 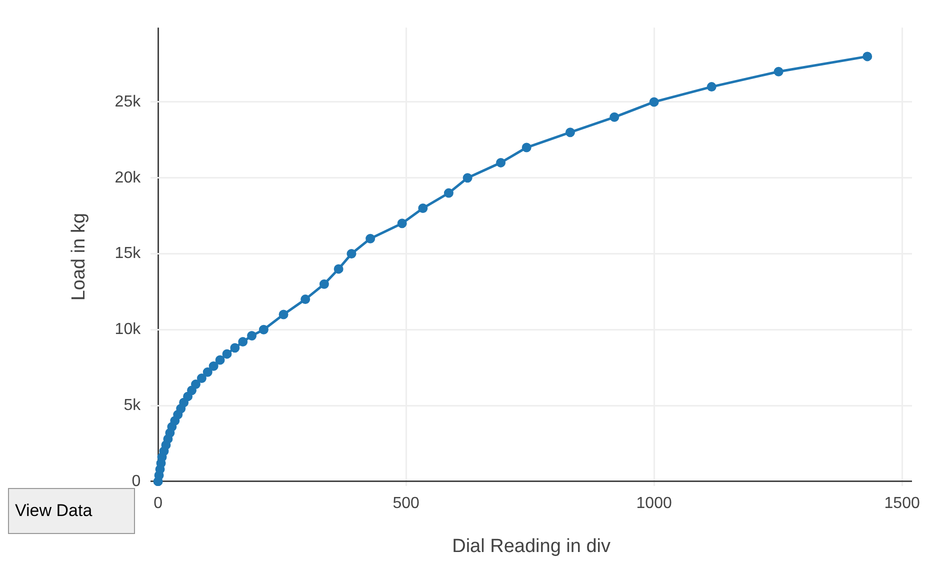 What do you see at coordinates (128, 101) in the screenshot?
I see `y-tick-label: 25k` at bounding box center [128, 101].